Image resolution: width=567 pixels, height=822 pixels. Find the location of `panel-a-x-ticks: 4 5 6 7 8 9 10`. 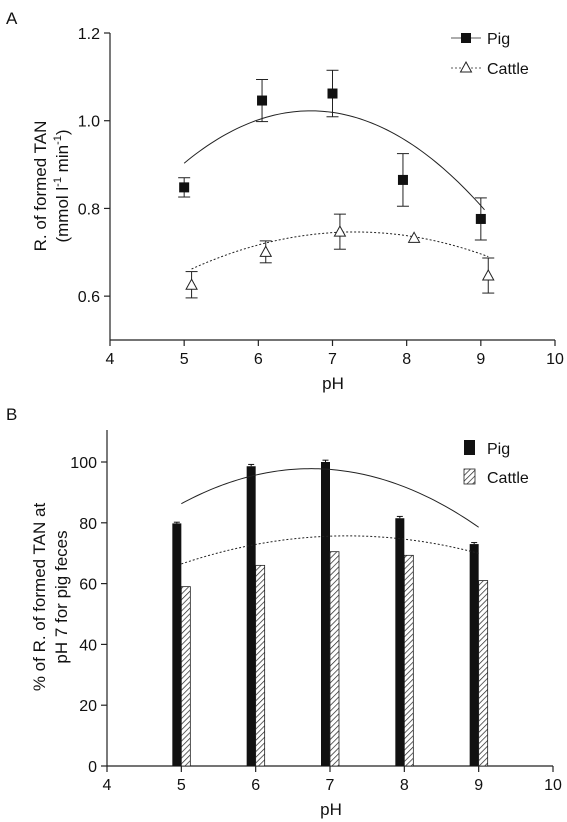

panel-a-x-ticks: 4 5 6 7 8 9 10 is located at coordinates (335, 354).